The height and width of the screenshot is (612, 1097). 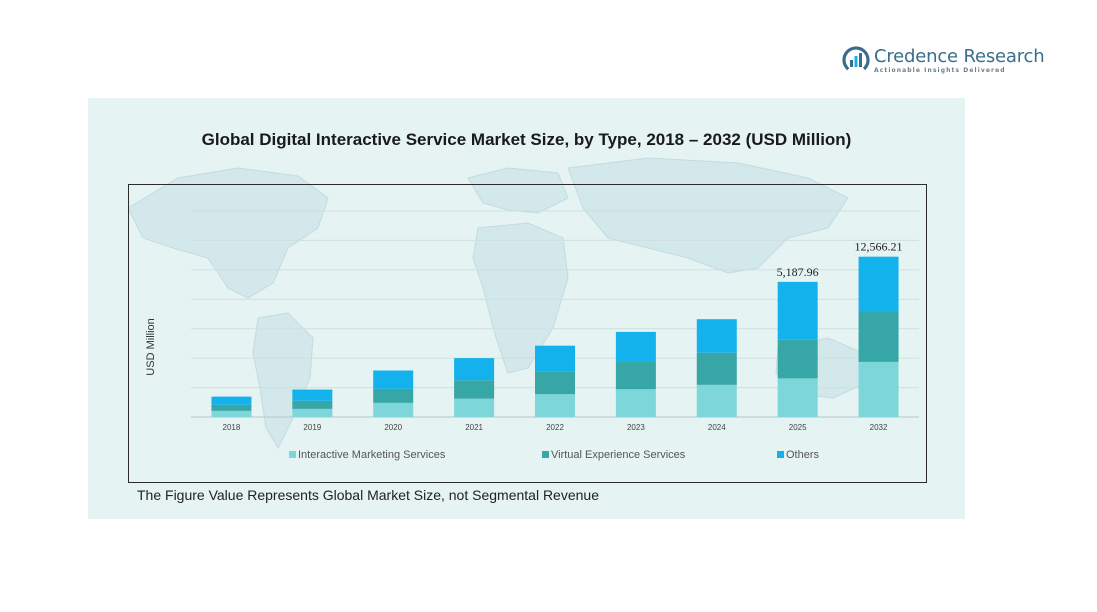 What do you see at coordinates (372, 455) in the screenshot?
I see `legend-label: Interactive Marketing Services` at bounding box center [372, 455].